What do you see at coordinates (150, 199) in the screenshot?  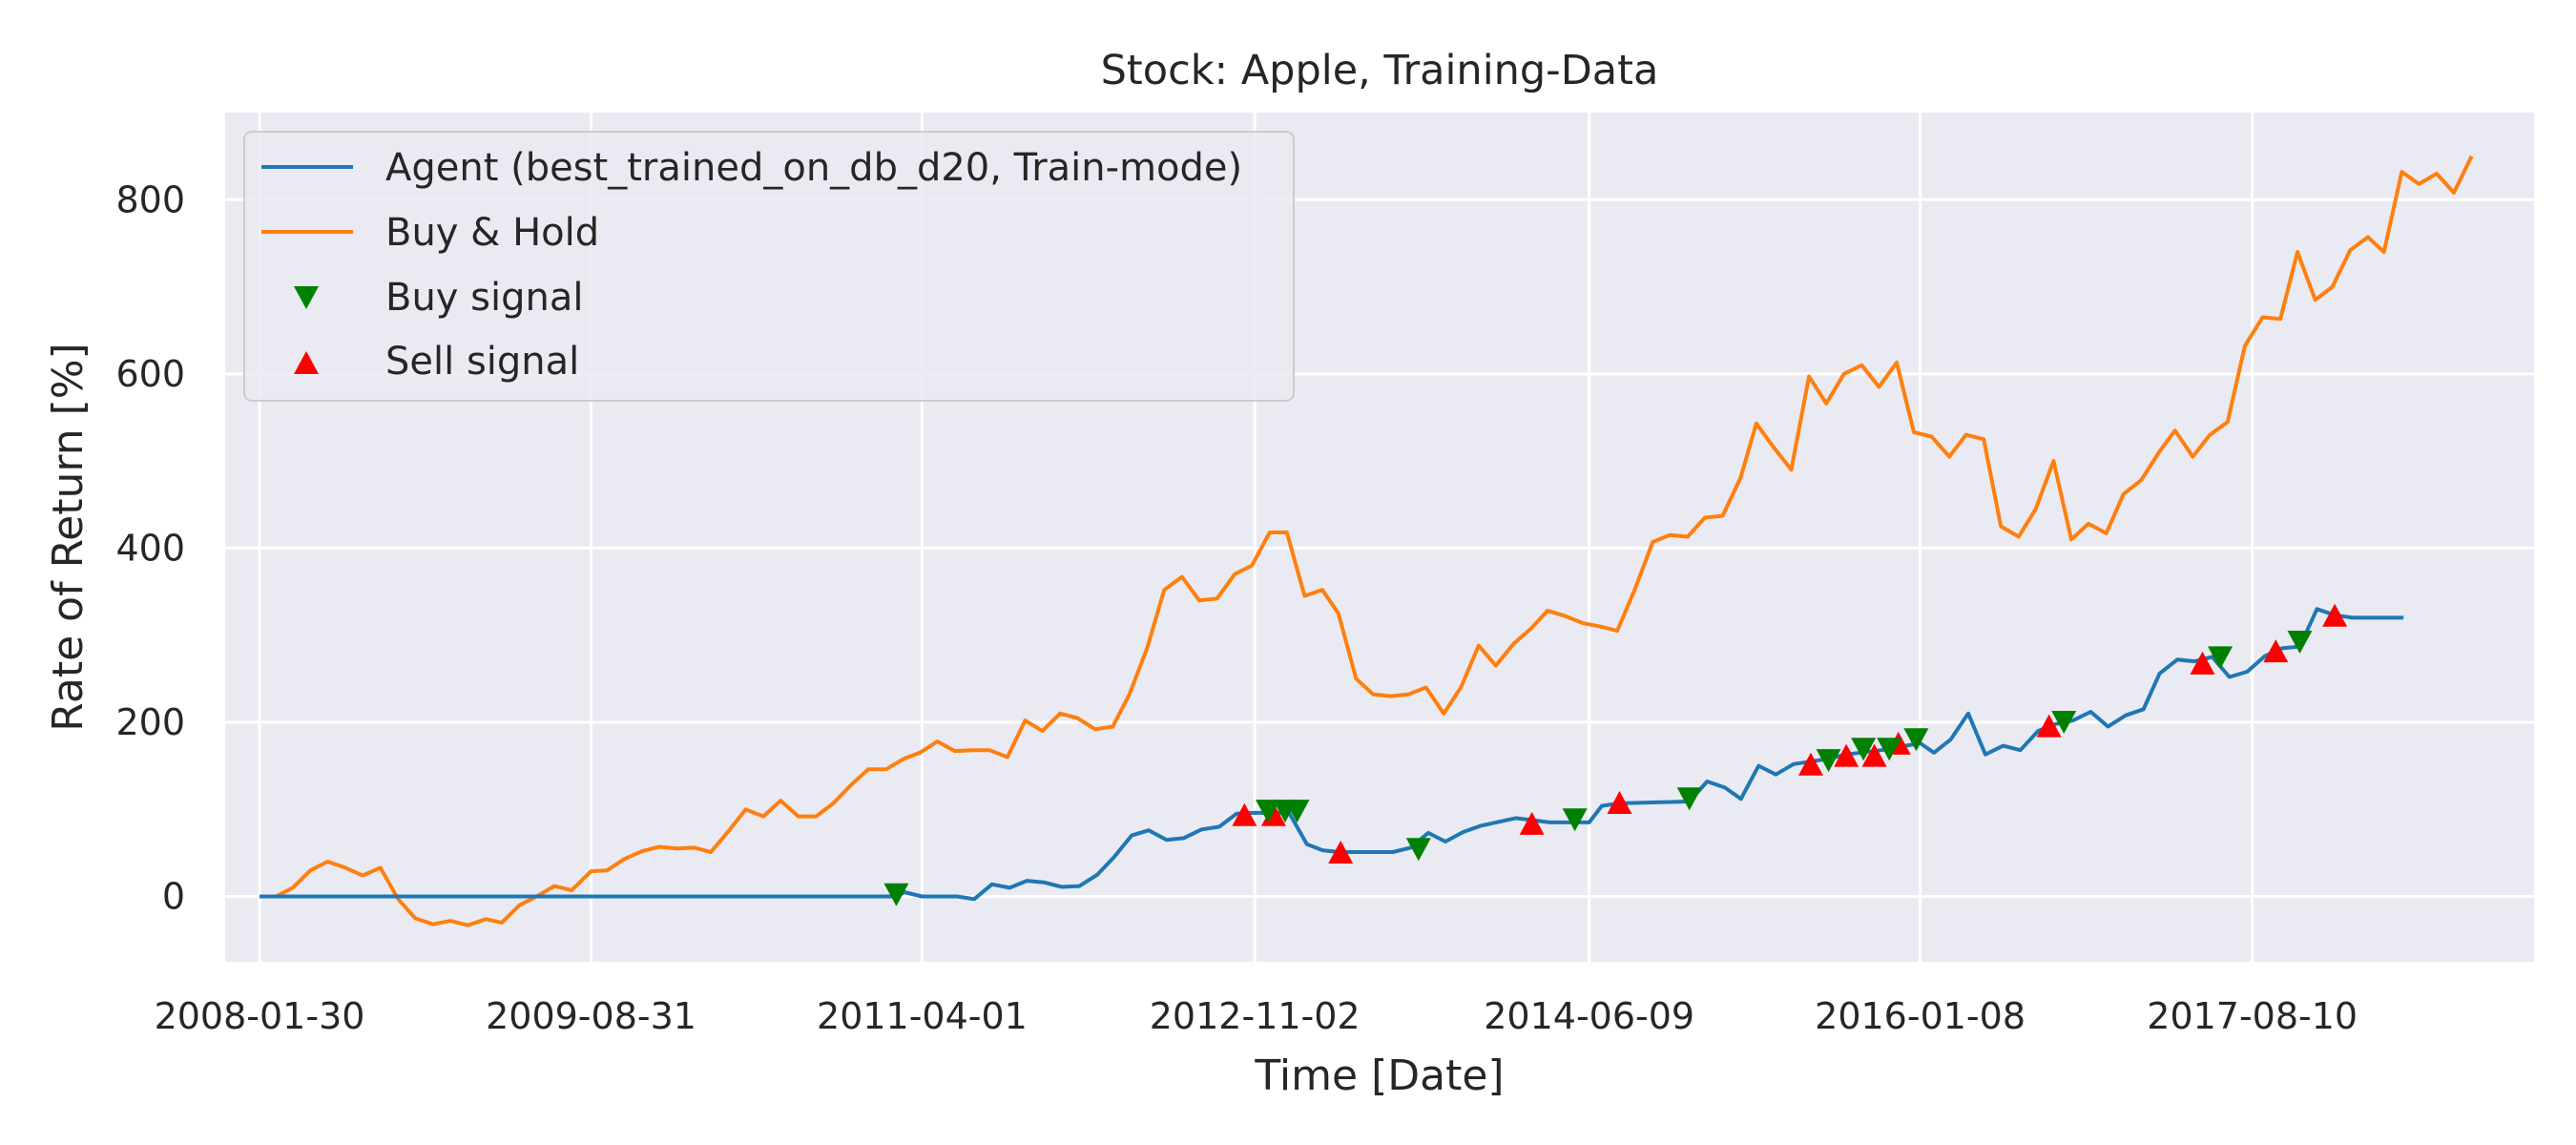 I see `y-tick-label: 800` at bounding box center [150, 199].